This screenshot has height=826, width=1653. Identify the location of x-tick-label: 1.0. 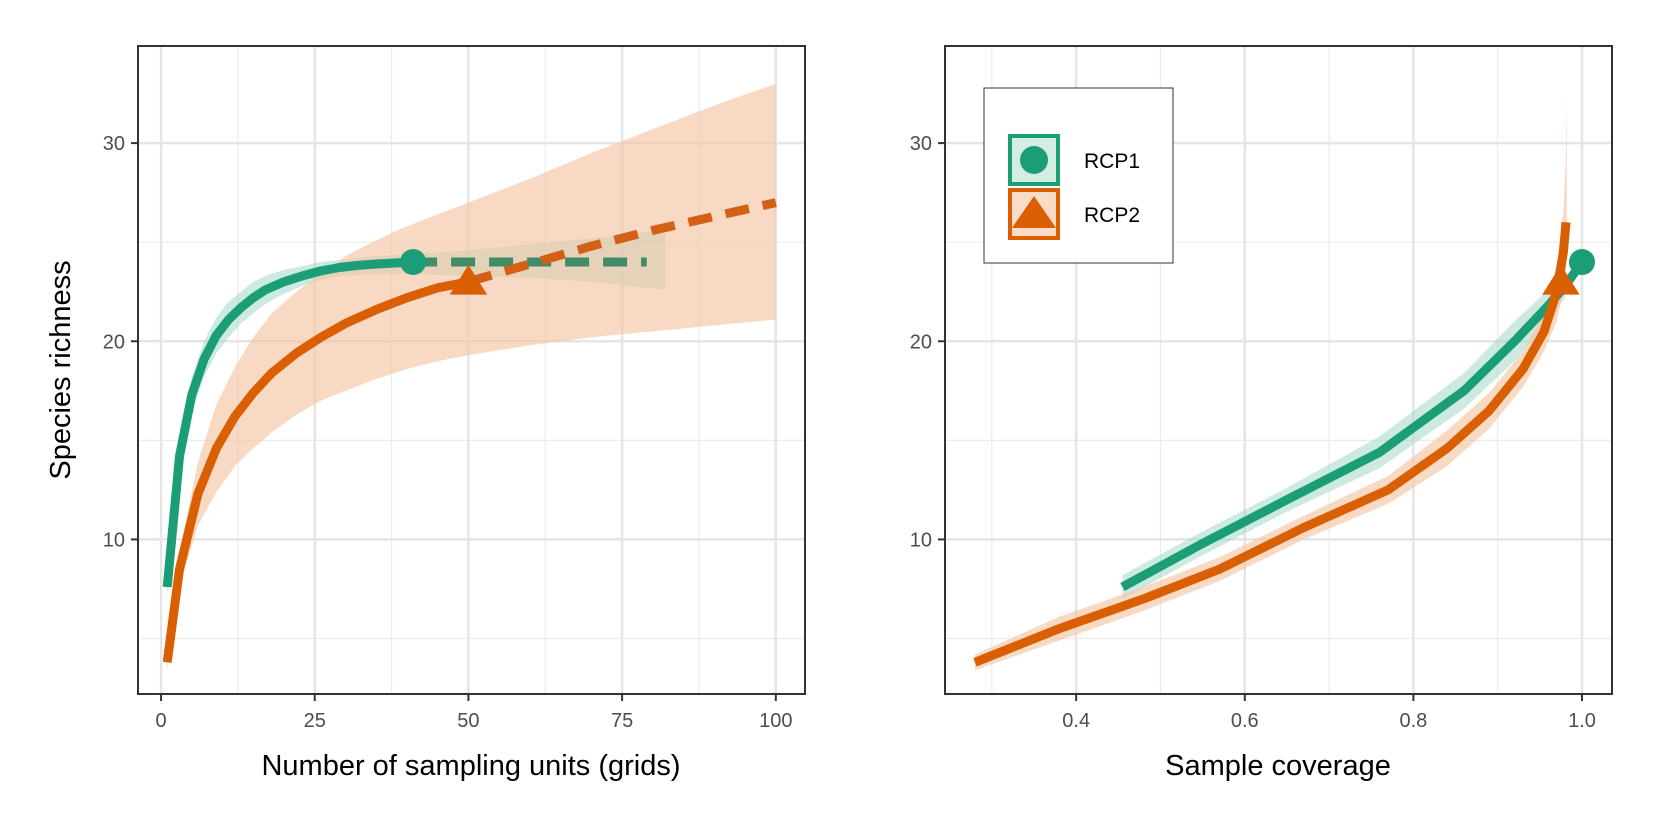
(1582, 721).